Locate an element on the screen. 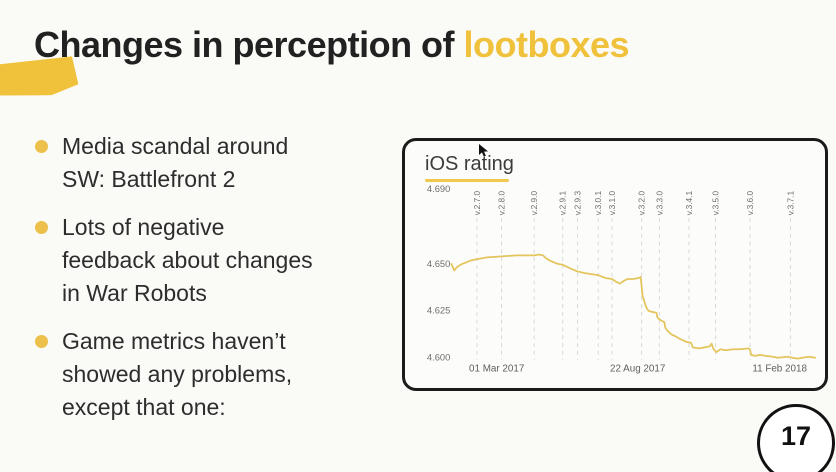 Image resolution: width=836 pixels, height=472 pixels. list-item: Media scandal around SW: Battlefront 2 is located at coordinates (210, 163).